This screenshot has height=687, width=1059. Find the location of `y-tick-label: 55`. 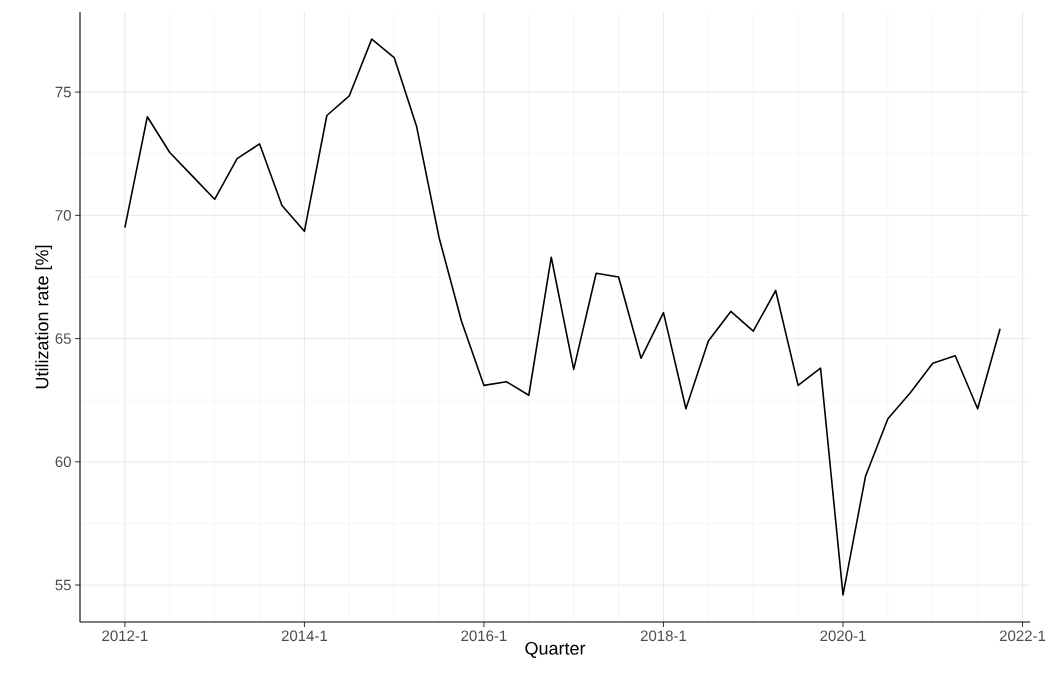

y-tick-label: 55 is located at coordinates (63, 585).